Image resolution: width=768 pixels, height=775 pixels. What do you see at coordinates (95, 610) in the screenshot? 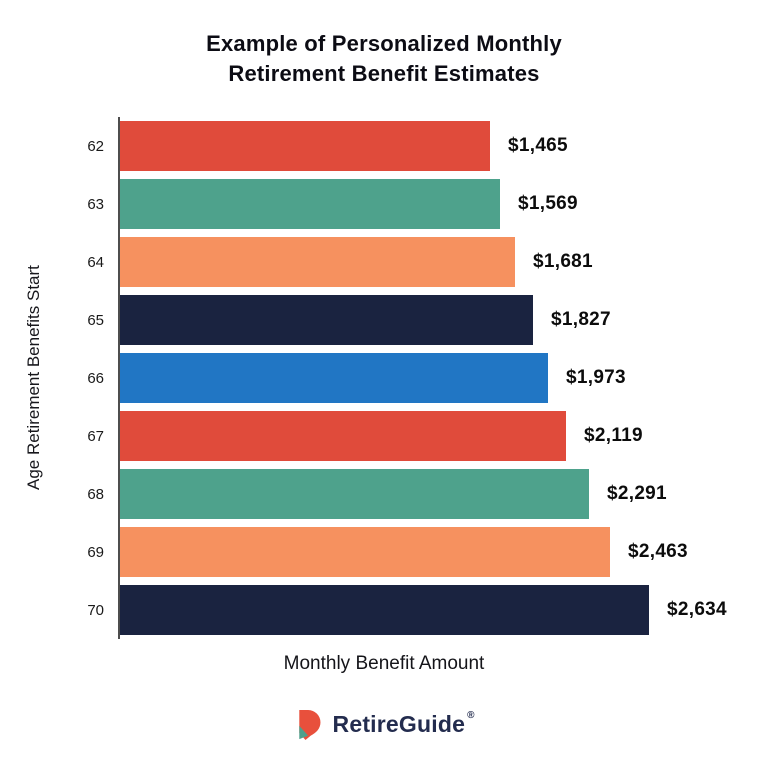
I see `y-tick-label: 70` at bounding box center [95, 610].